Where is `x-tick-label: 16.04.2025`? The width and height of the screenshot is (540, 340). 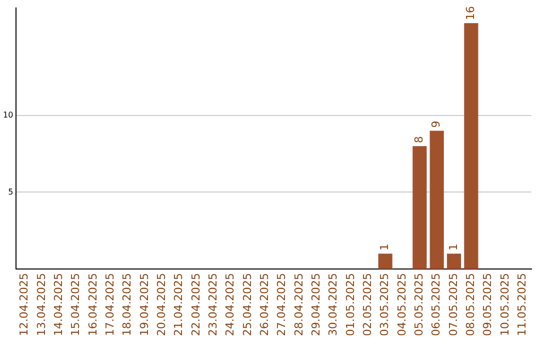 x-tick-label: 16.04.2025 is located at coordinates (93, 304).